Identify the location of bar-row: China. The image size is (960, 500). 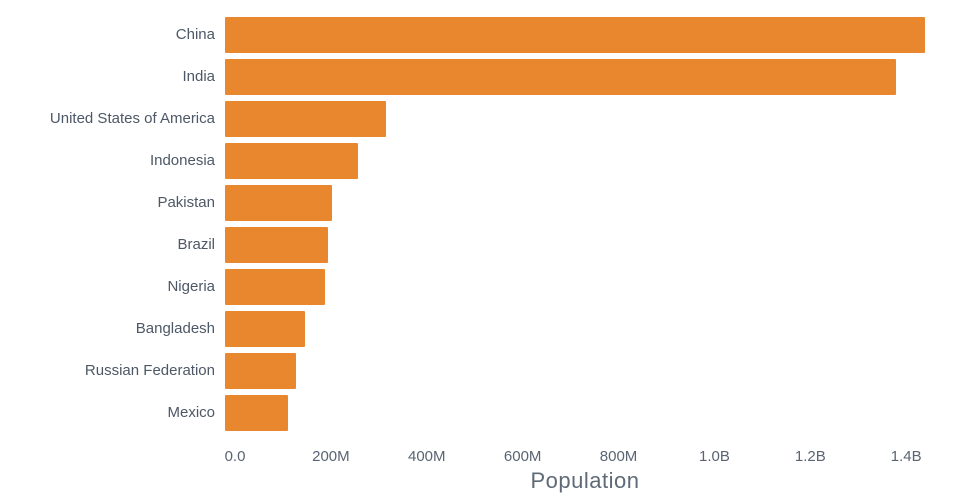
(480, 35).